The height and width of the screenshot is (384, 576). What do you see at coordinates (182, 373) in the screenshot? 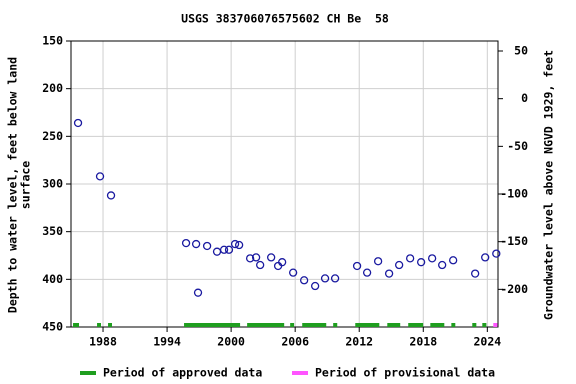
I see `legend-label: Period of approved data` at bounding box center [182, 373].